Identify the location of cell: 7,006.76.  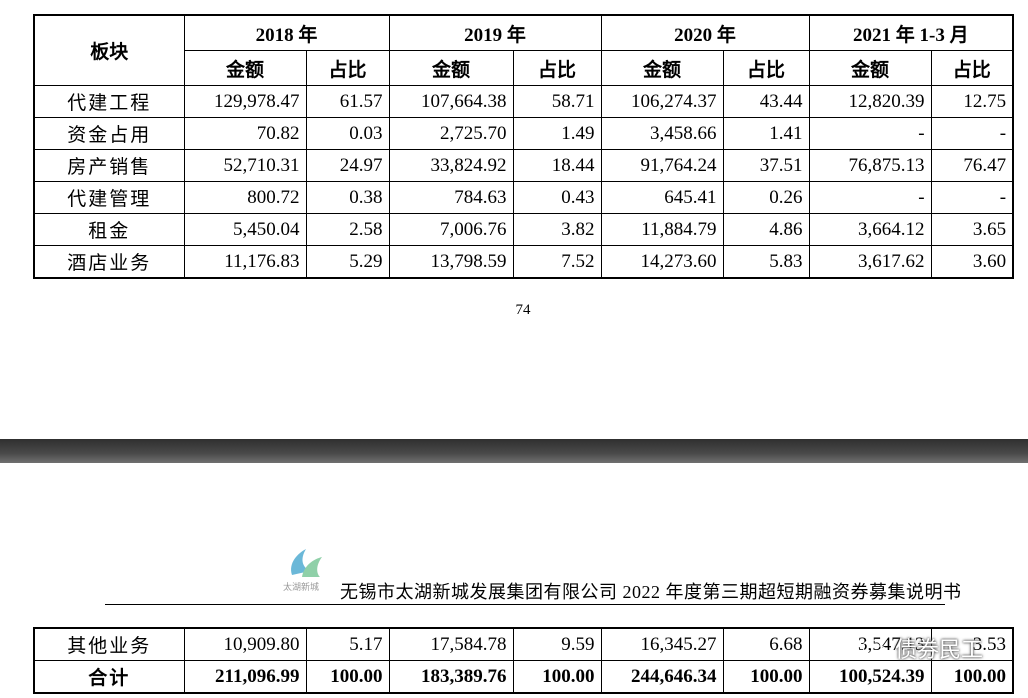
(451, 229).